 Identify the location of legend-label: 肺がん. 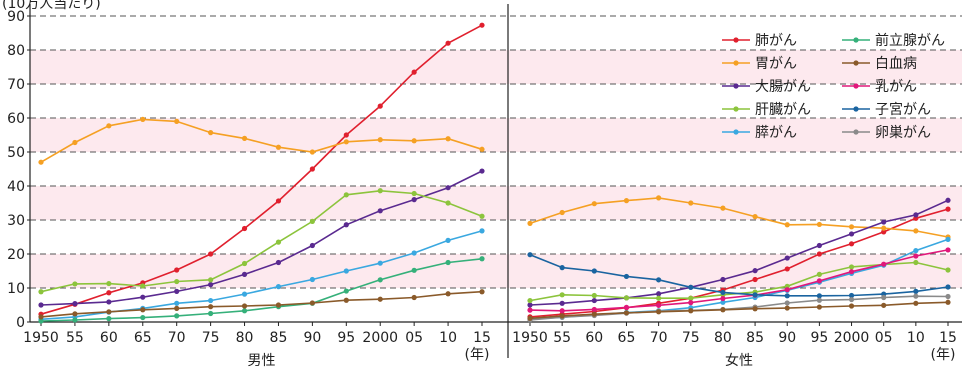
(776, 41).